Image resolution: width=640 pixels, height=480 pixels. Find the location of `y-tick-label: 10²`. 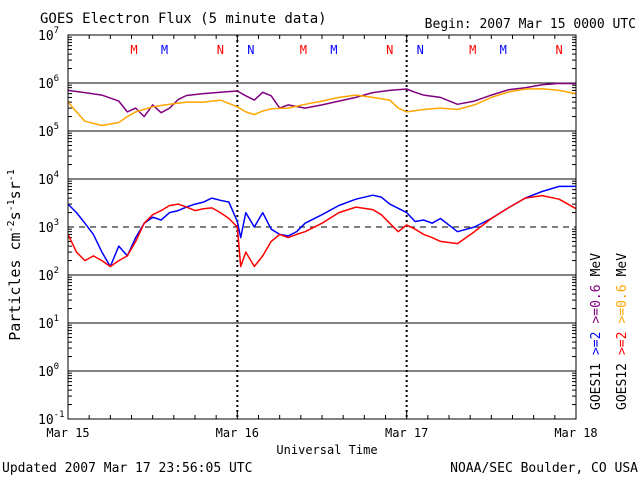

y-tick-label: 10² is located at coordinates (48, 275).